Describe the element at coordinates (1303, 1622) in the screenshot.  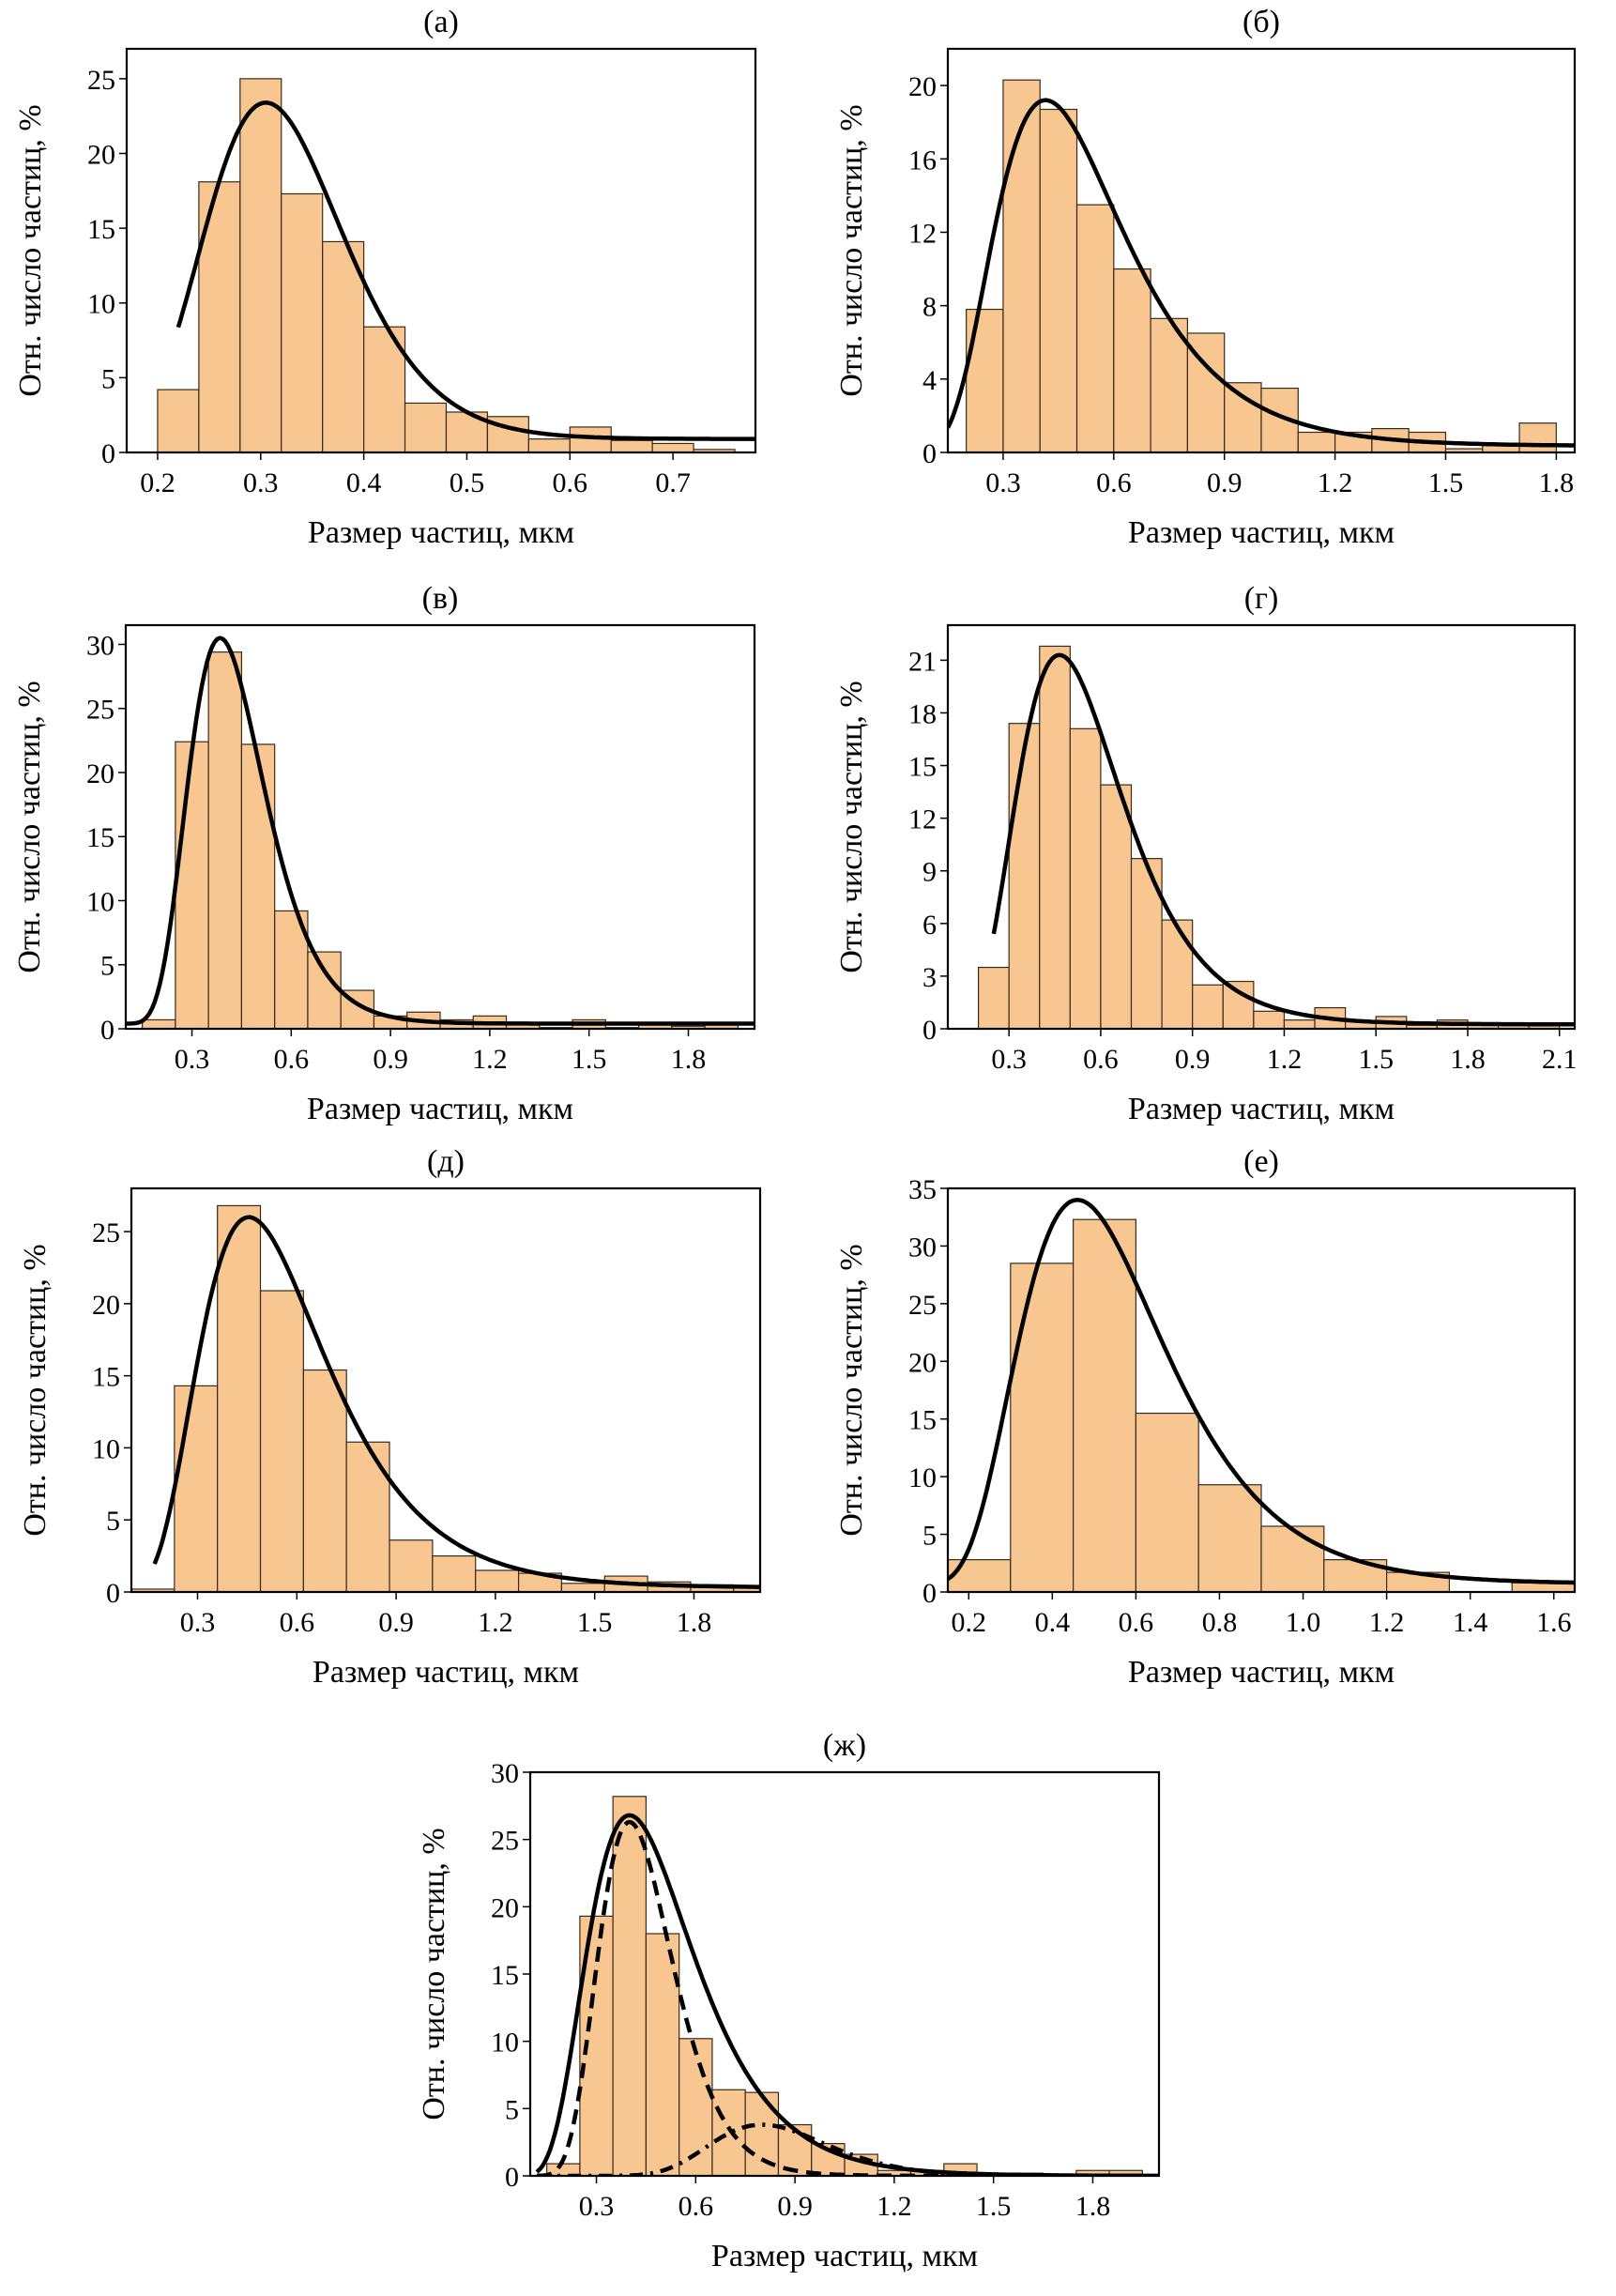
I see `x-tick-label: 1.0` at that location.